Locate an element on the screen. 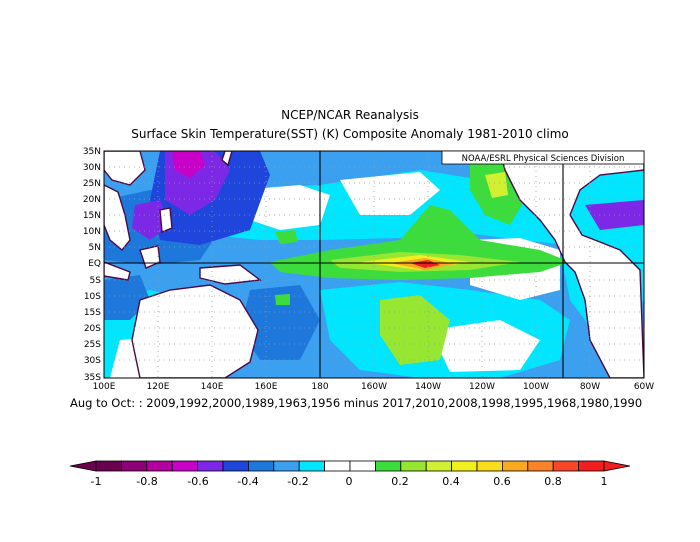  land-philippines is located at coordinates (166, 220).